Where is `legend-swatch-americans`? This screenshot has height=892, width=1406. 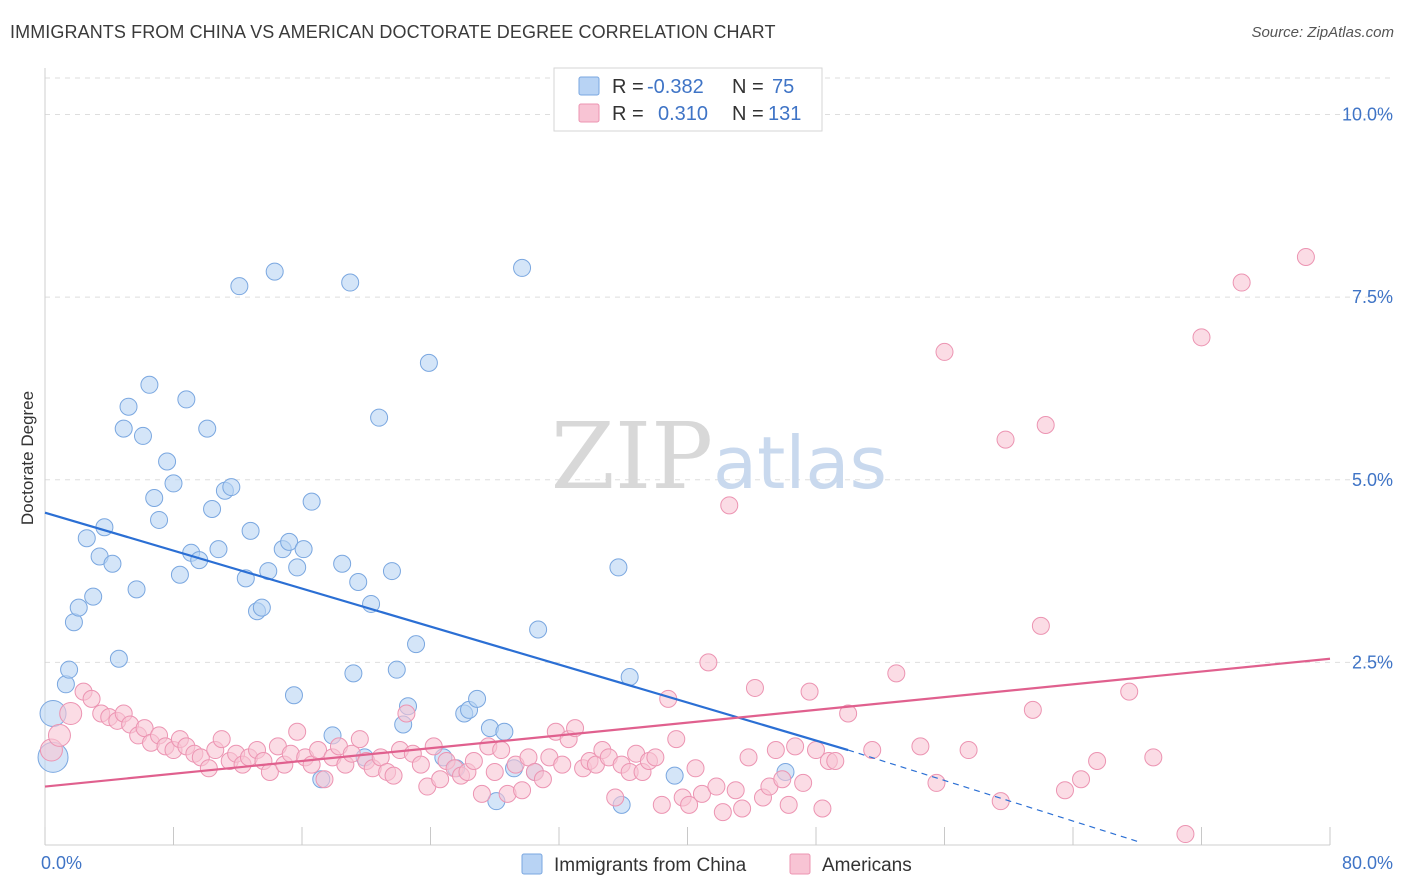 legend-swatch-americans is located at coordinates (589, 113).